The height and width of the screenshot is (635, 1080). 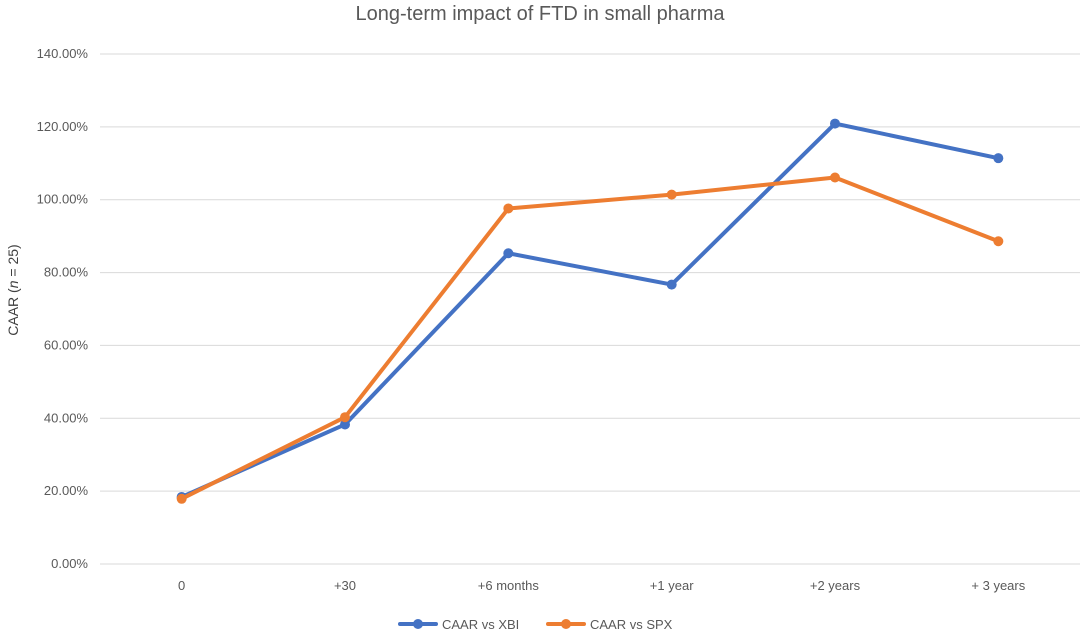 What do you see at coordinates (63, 126) in the screenshot?
I see `y-tick-label: 120.00%` at bounding box center [63, 126].